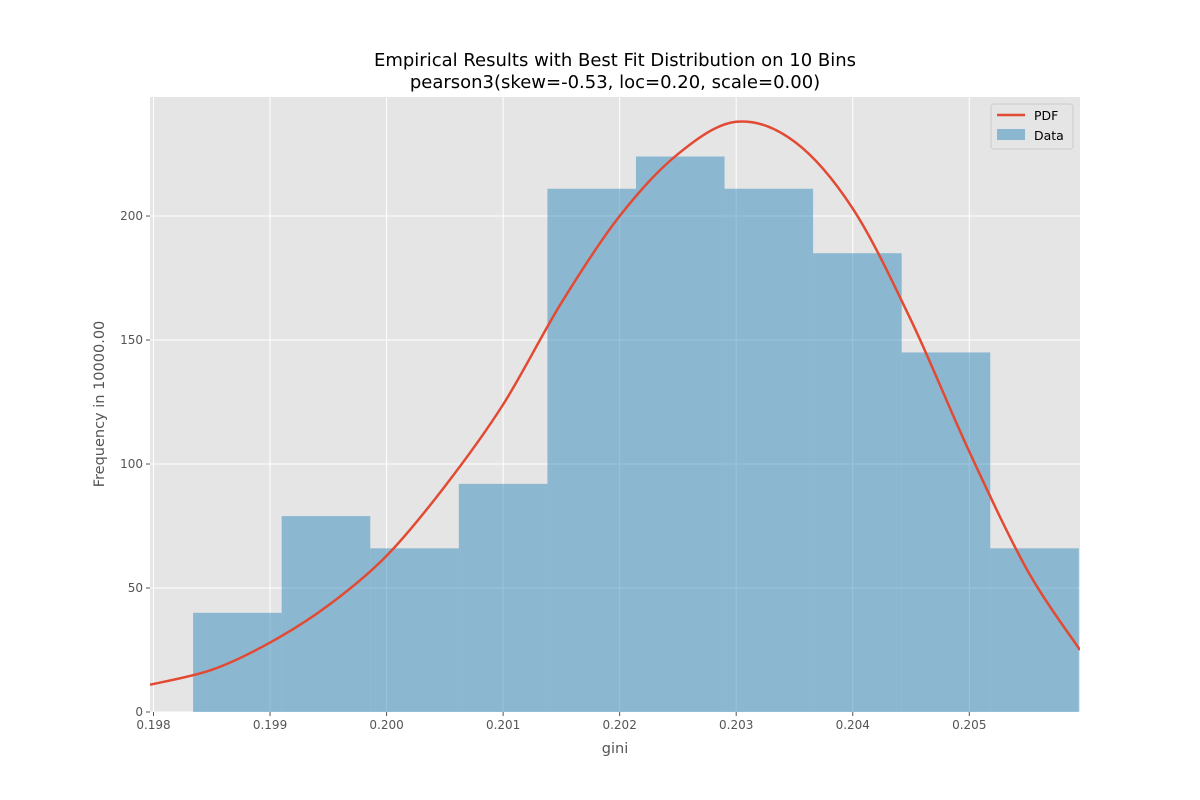 The image size is (1200, 800). What do you see at coordinates (131, 340) in the screenshot?
I see `y-tick-label: 150` at bounding box center [131, 340].